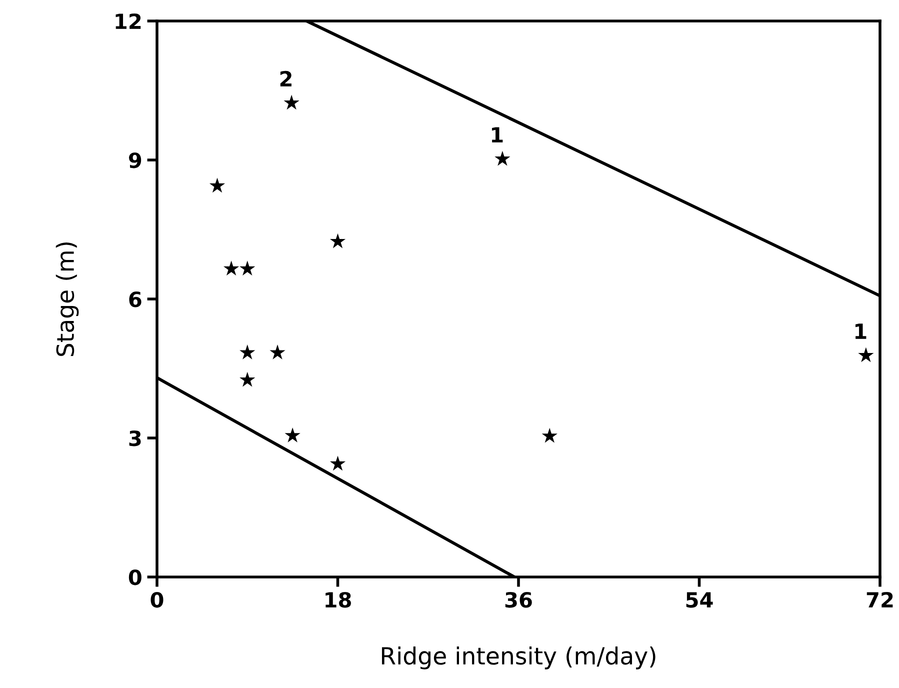  What do you see at coordinates (338, 600) in the screenshot?
I see `x-tick-label: 18` at bounding box center [338, 600].